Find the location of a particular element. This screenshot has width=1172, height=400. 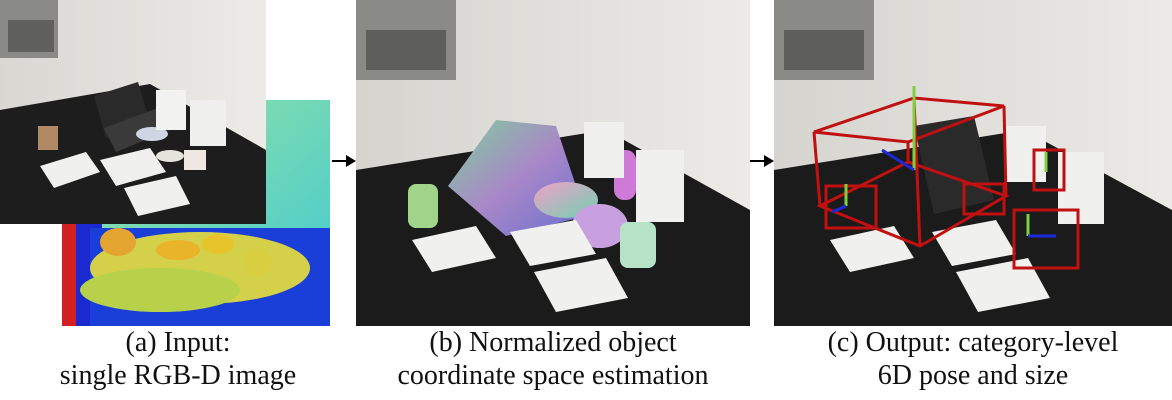

caption-panel-a-line2: single RGB-D image is located at coordinates (178, 375).